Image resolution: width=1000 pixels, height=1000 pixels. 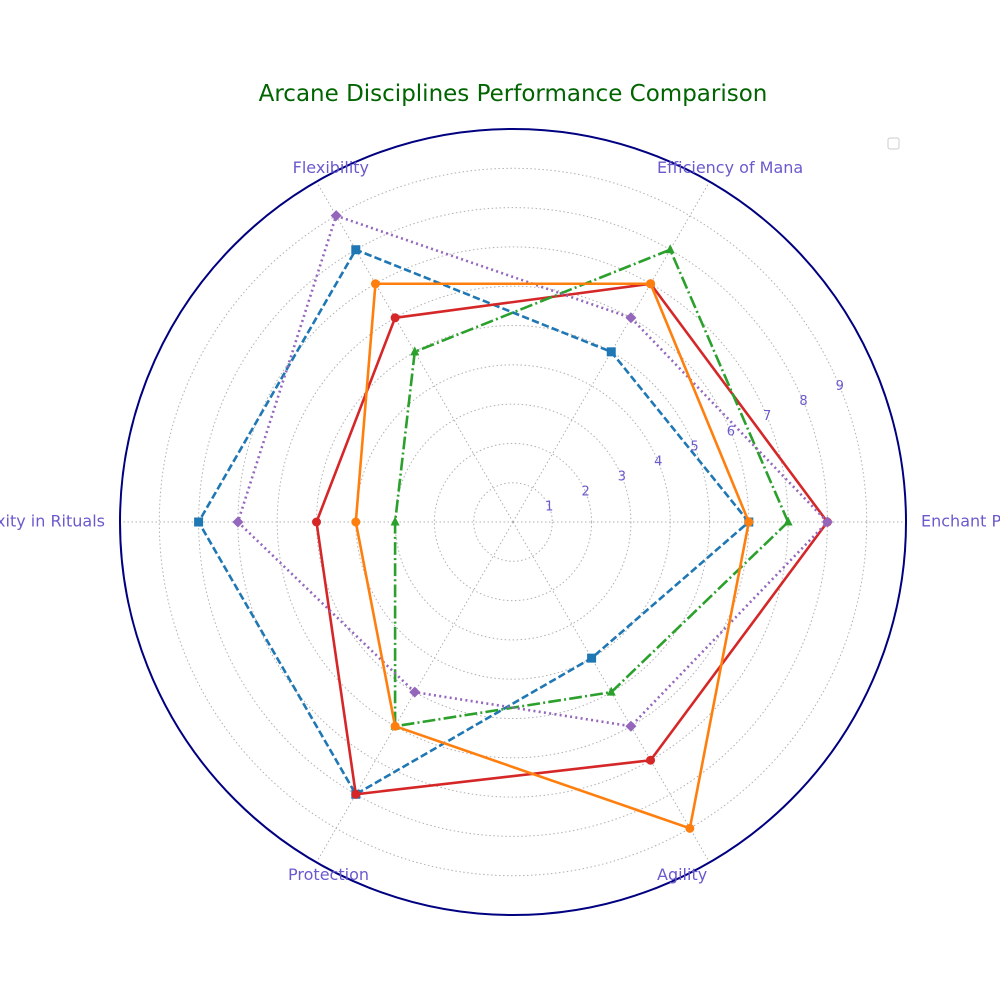 What do you see at coordinates (585, 491) in the screenshot?
I see `radial-tick-label: 2` at bounding box center [585, 491].